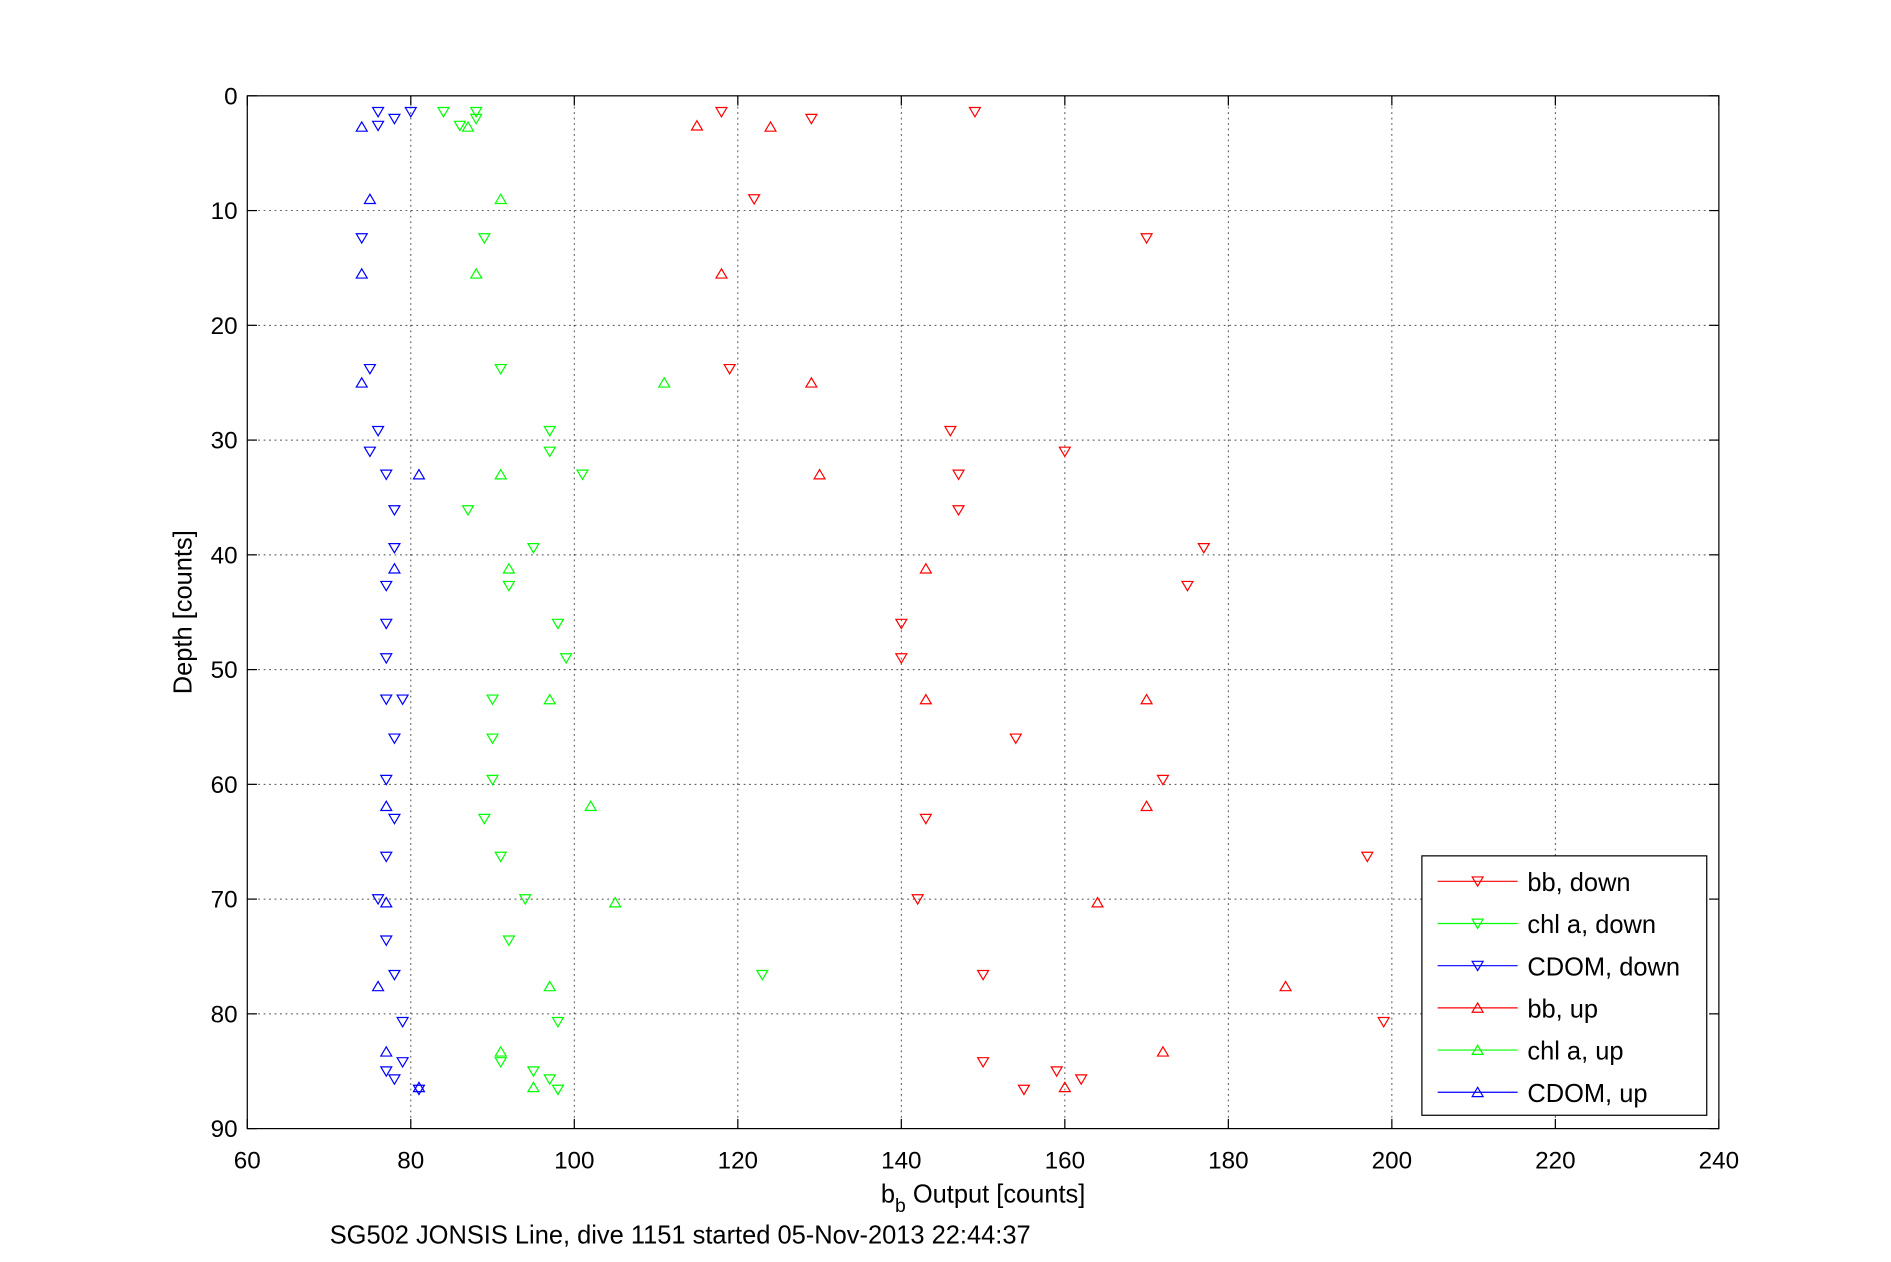 Image resolution: width=1891 pixels, height=1262 pixels. I want to click on x-tick-label: 180, so click(1228, 1161).